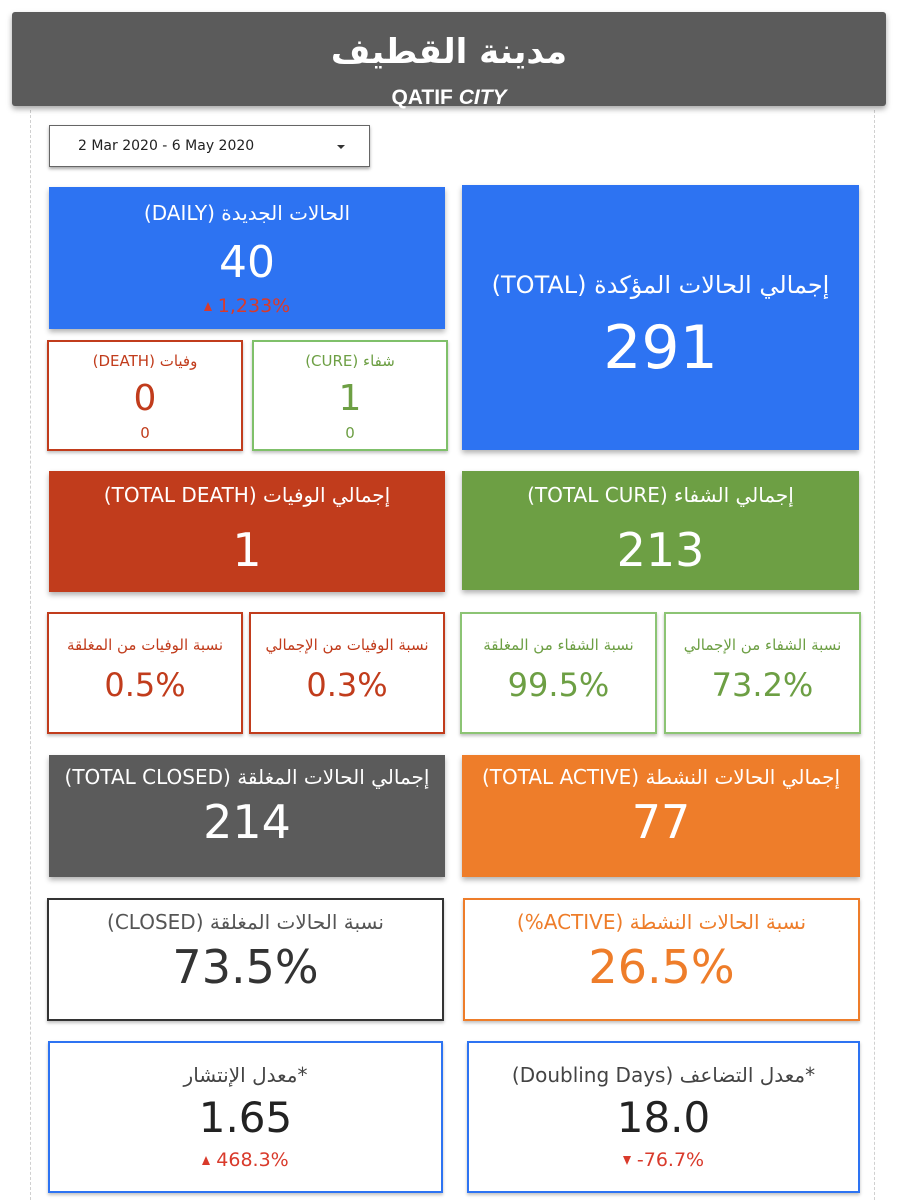  I want to click on cure-rate-total-value: 73.2%, so click(762, 685).